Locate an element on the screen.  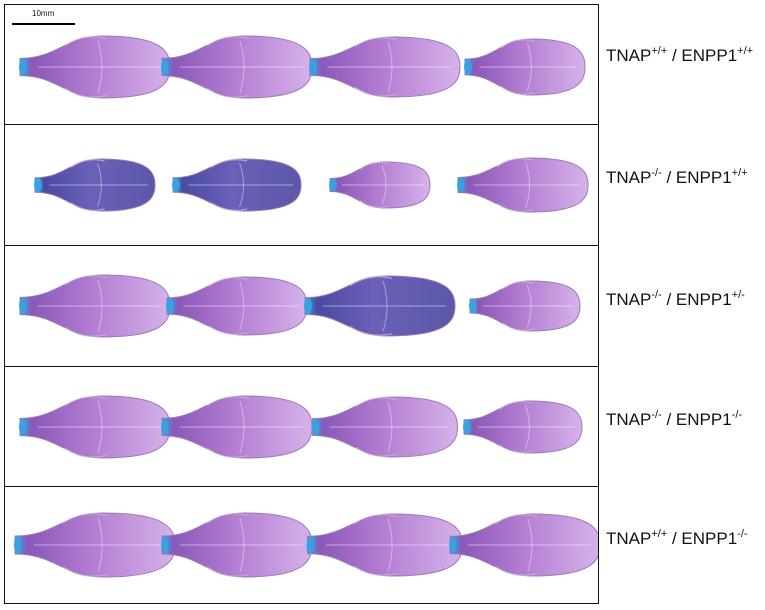
skull-row-2-images is located at coordinates (311, 185).